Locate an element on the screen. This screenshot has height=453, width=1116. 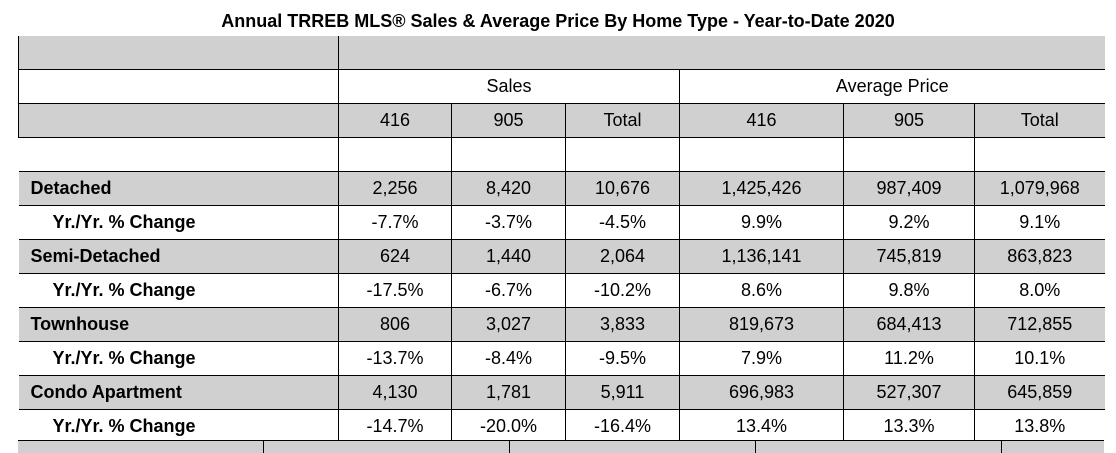
value-cell: -10.2% is located at coordinates (622, 290).